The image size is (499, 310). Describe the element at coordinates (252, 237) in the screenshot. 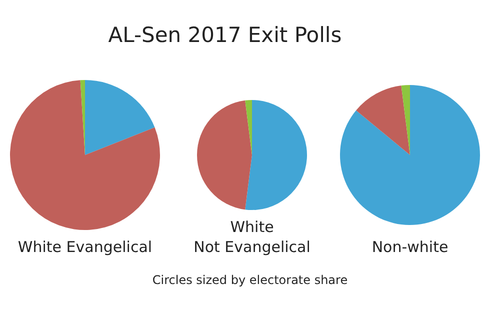

I see `text: White Not Evangelical` at that location.